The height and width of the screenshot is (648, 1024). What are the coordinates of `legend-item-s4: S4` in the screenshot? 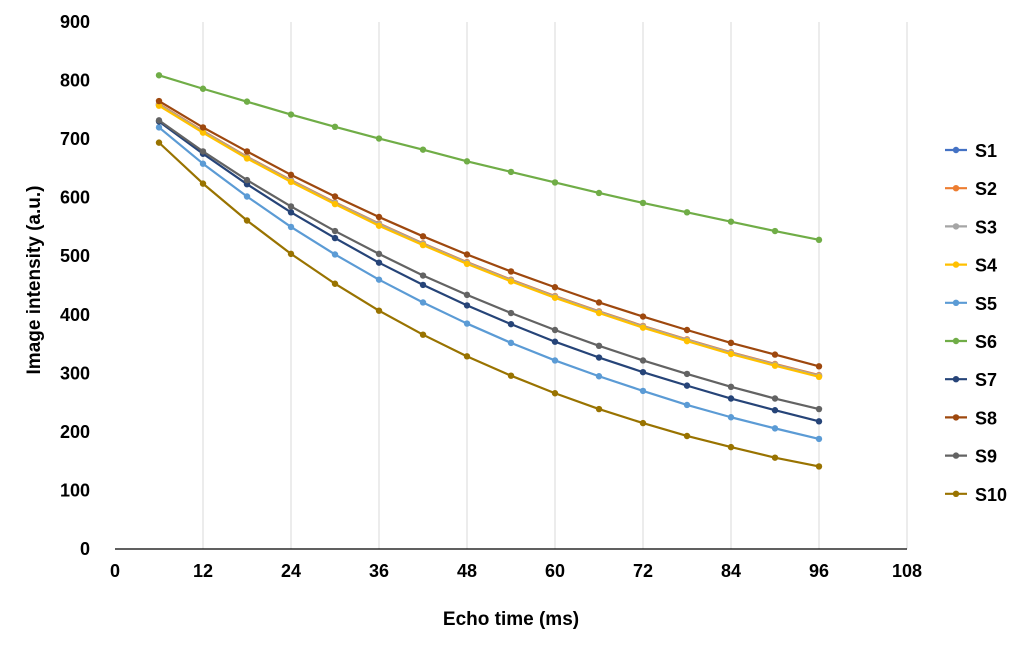 It's located at (971, 266).